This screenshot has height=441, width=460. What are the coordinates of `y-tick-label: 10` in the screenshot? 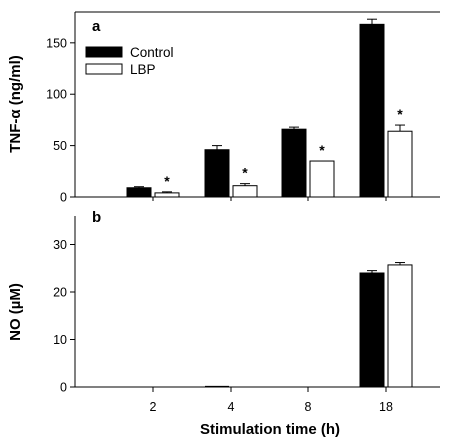 It's located at (60, 340).